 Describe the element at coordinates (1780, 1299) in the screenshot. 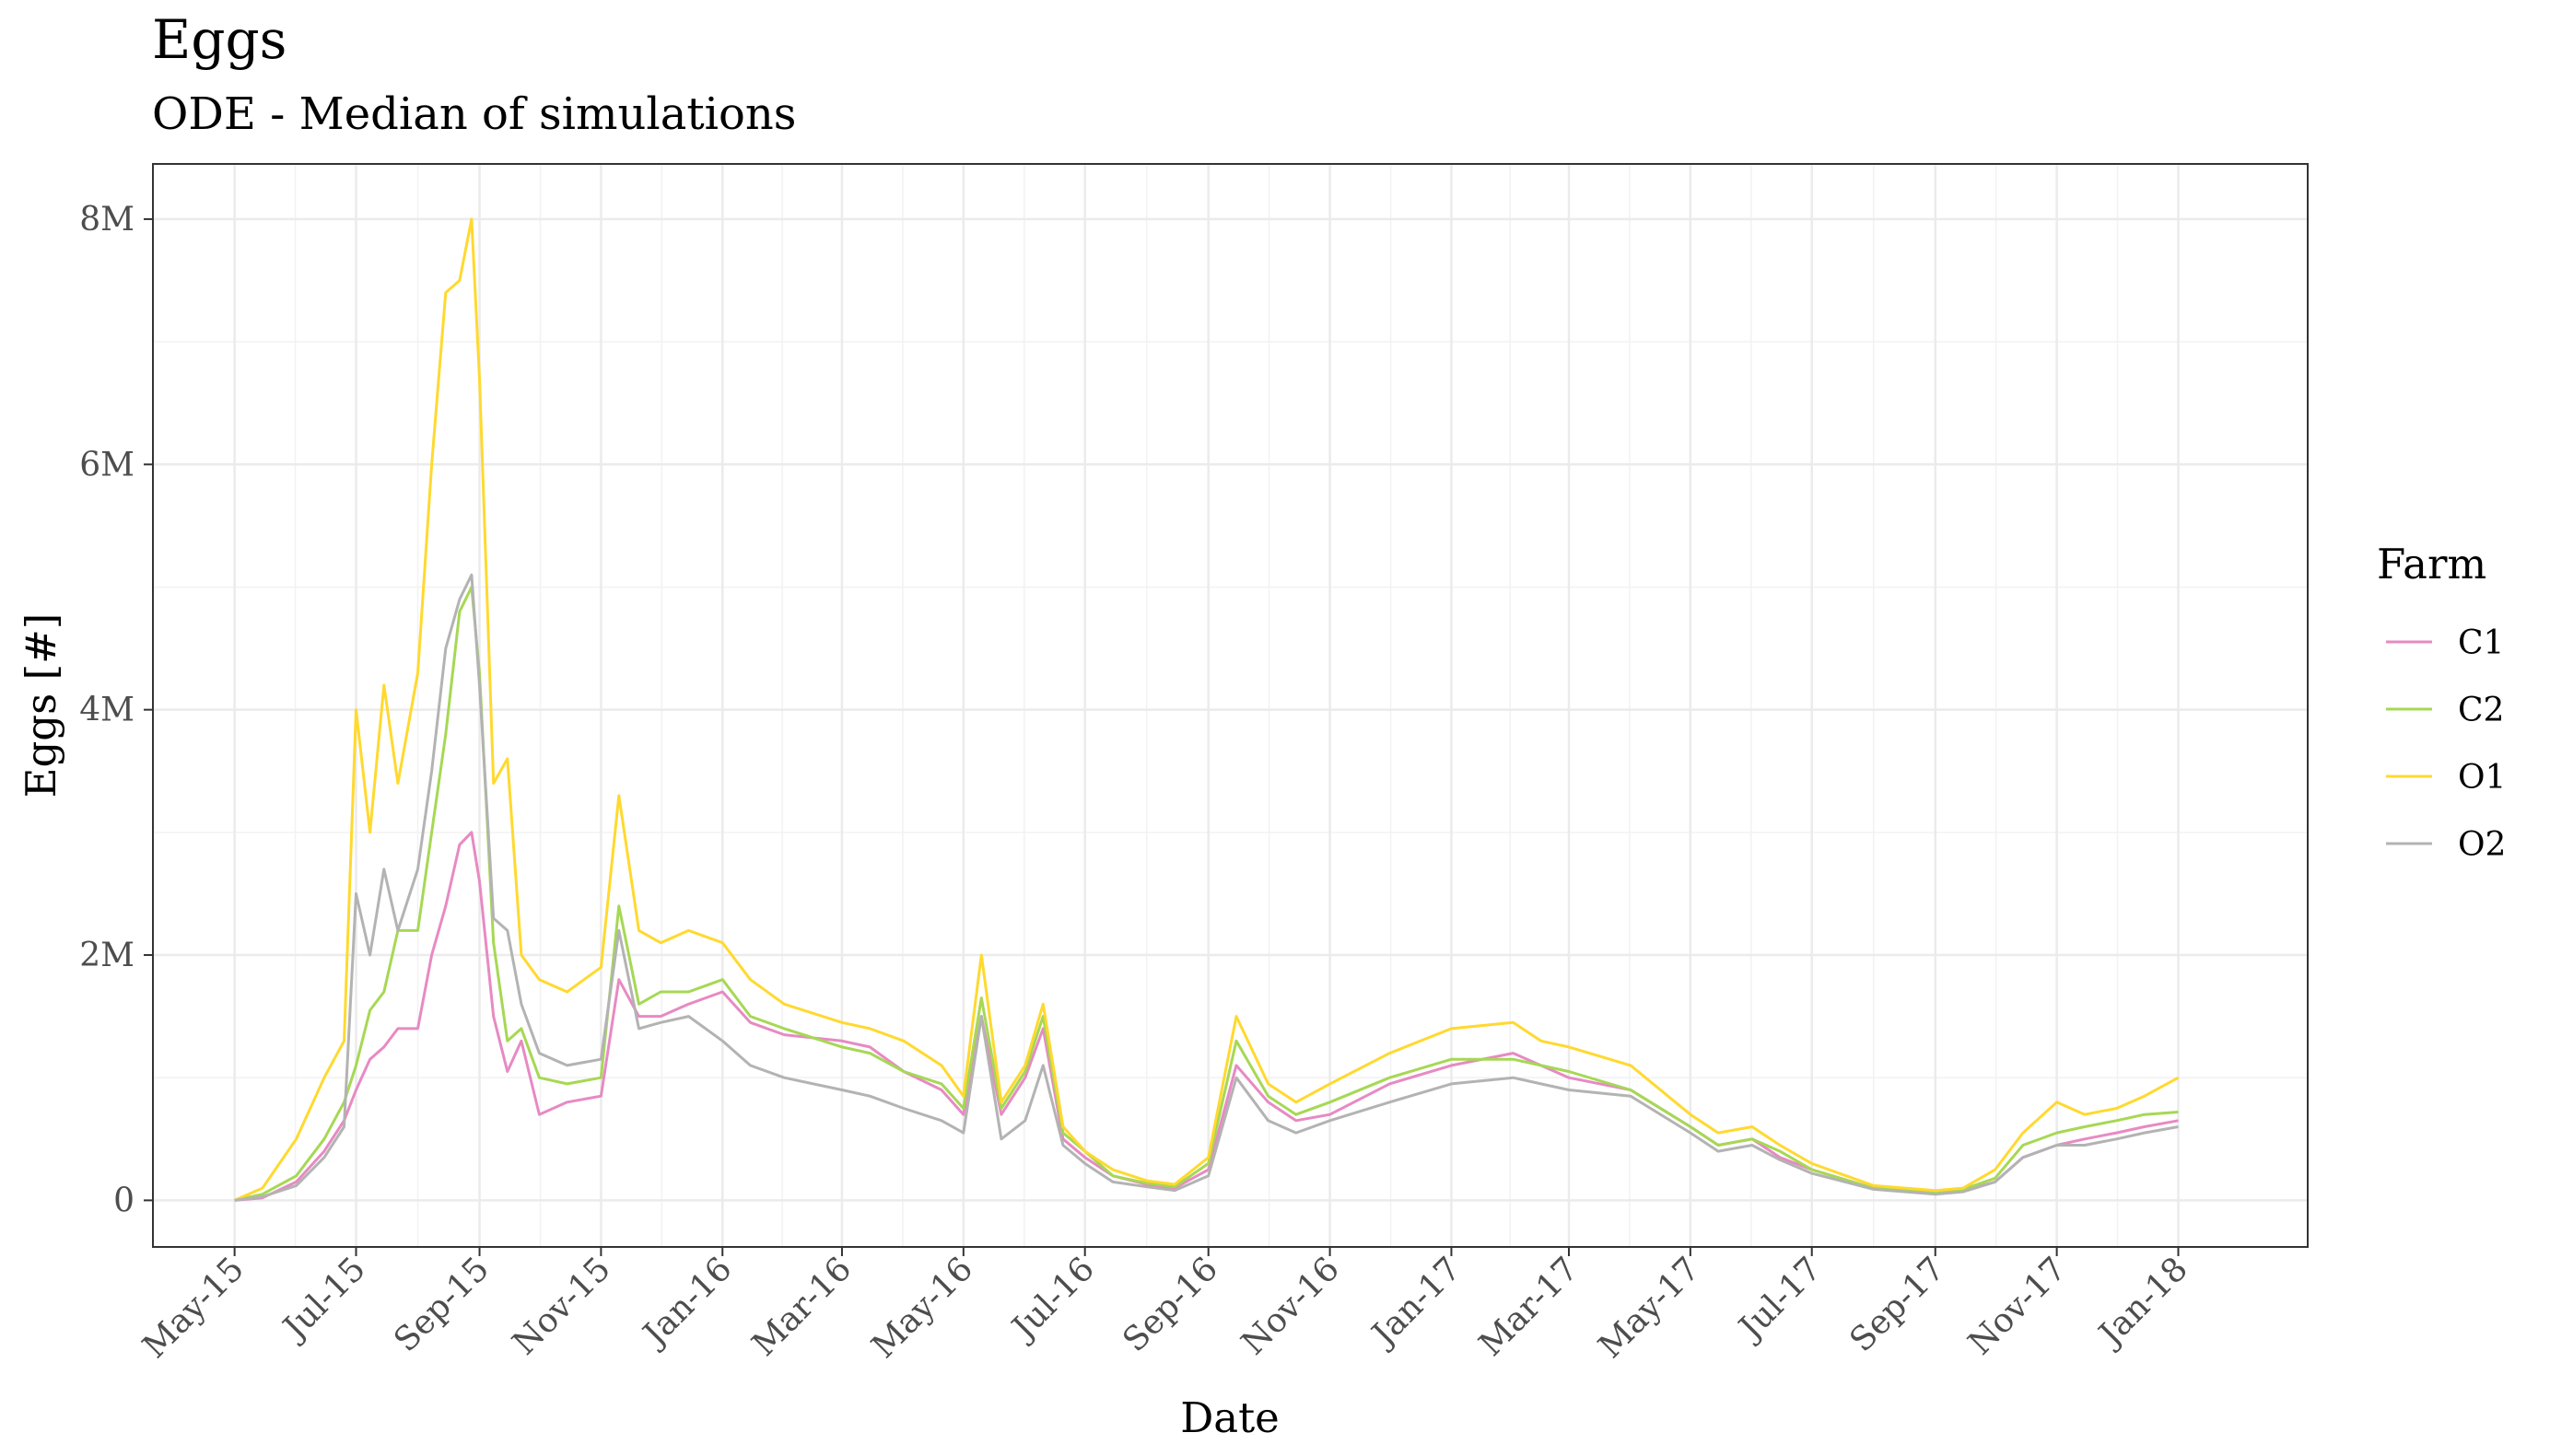

I see `x-tick-label: Jul-17` at that location.